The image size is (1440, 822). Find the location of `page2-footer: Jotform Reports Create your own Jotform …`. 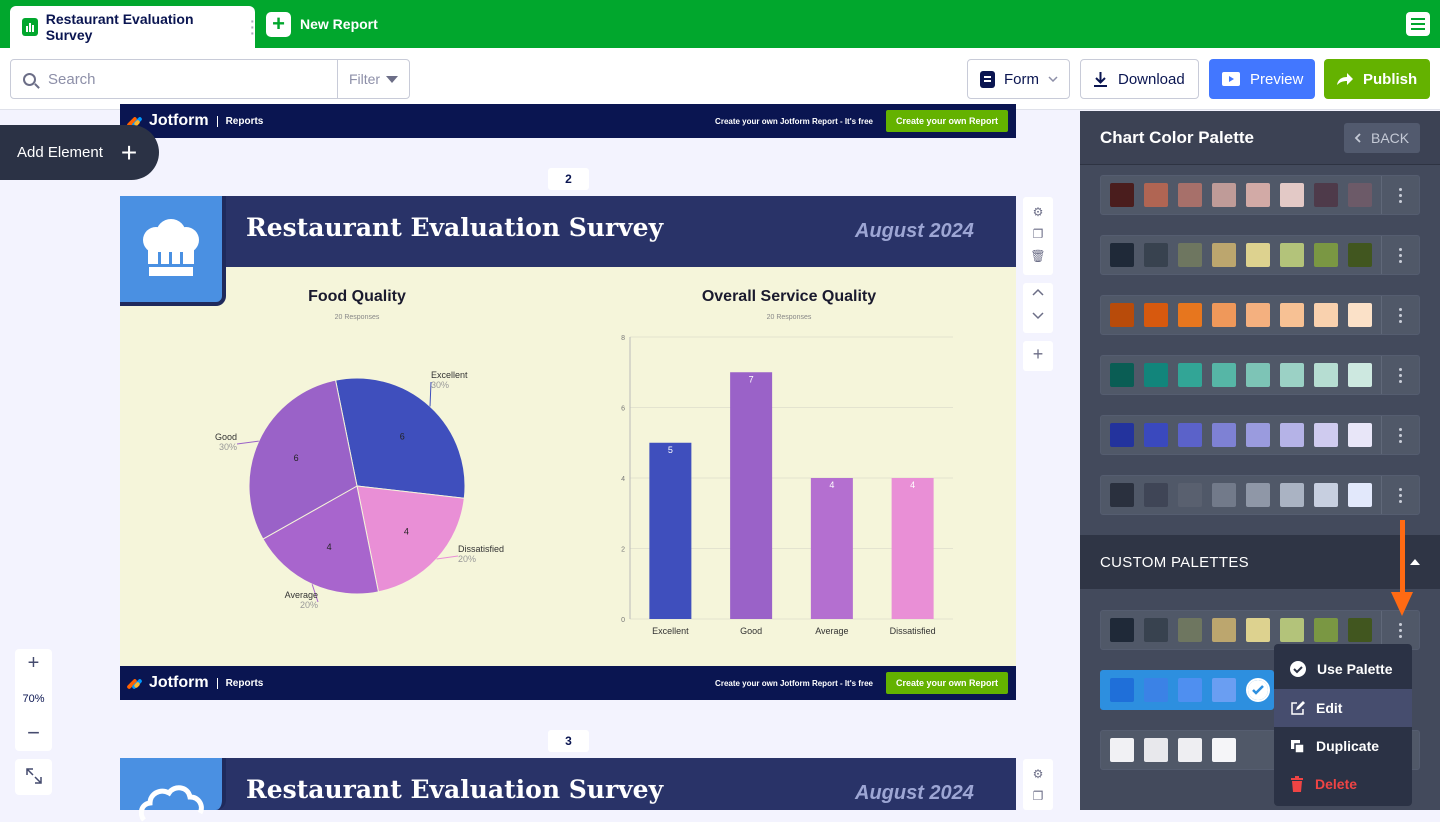

page2-footer: Jotform Reports Create your own Jotform … is located at coordinates (568, 683).